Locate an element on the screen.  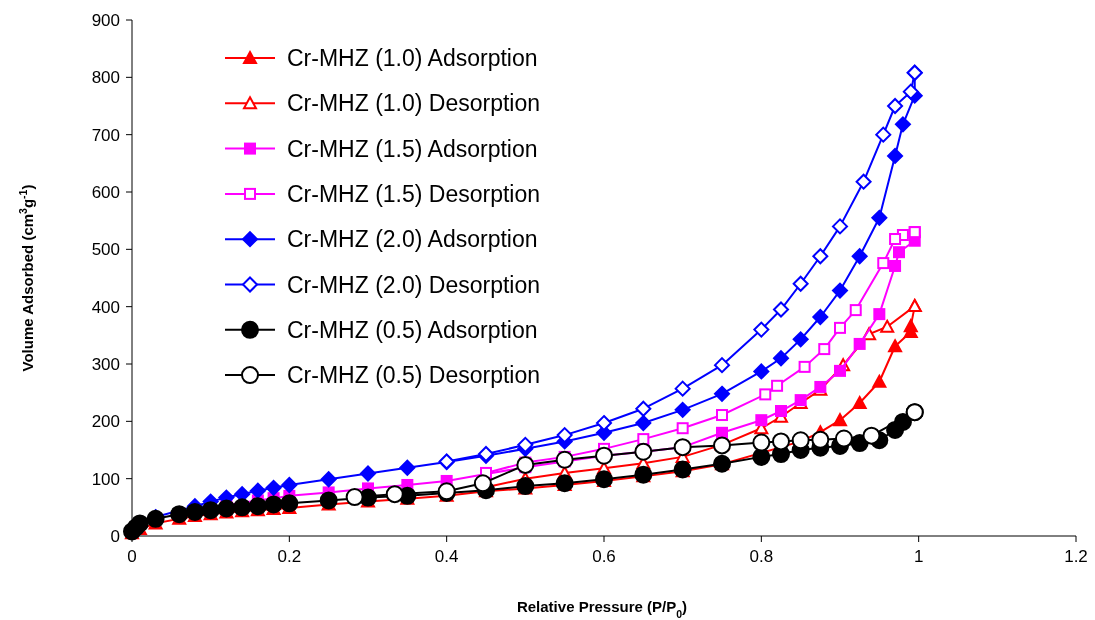
legend-label: Cr-MHZ (2.0) Adsorption is located at coordinates (412, 239).